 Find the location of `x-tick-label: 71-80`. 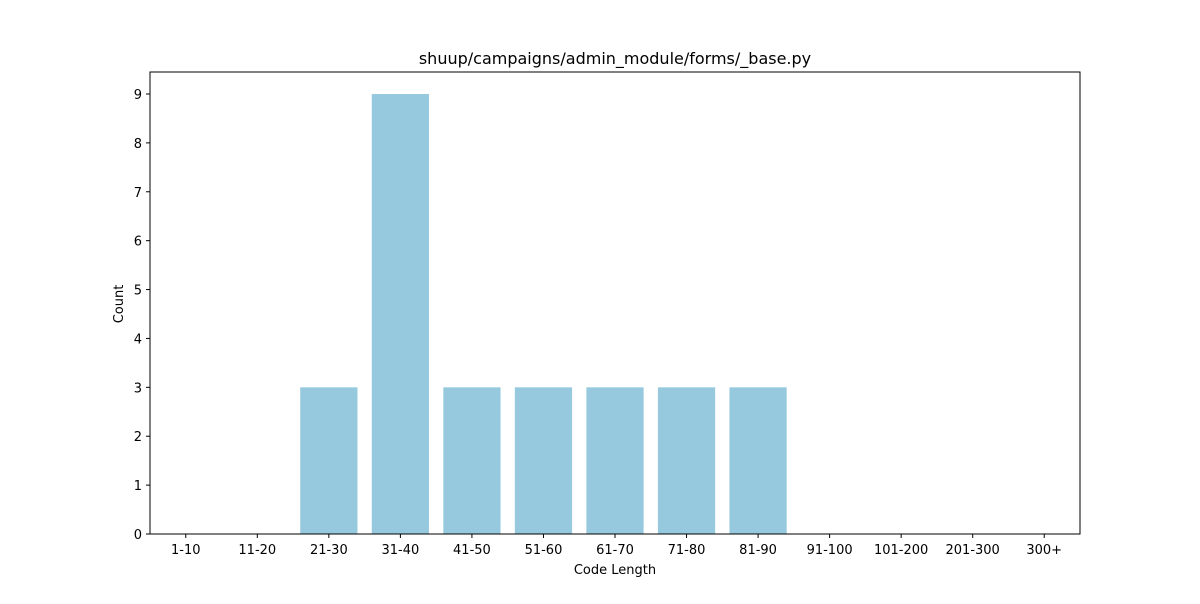

x-tick-label: 71-80 is located at coordinates (687, 550).